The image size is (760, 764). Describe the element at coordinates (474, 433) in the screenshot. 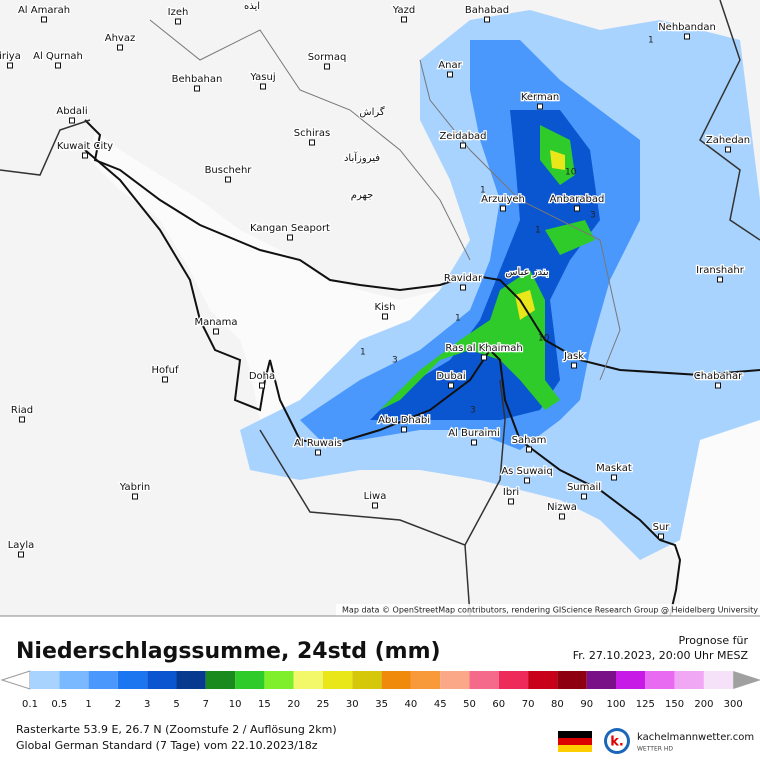

I see `city-label: Al Buraimi` at that location.